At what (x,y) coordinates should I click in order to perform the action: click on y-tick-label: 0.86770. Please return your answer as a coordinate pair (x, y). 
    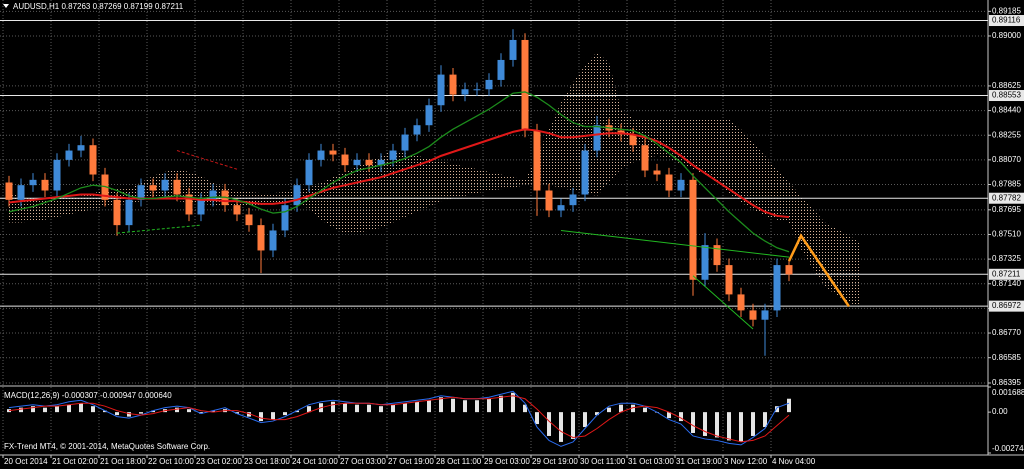
    Looking at the image, I should click on (1006, 332).